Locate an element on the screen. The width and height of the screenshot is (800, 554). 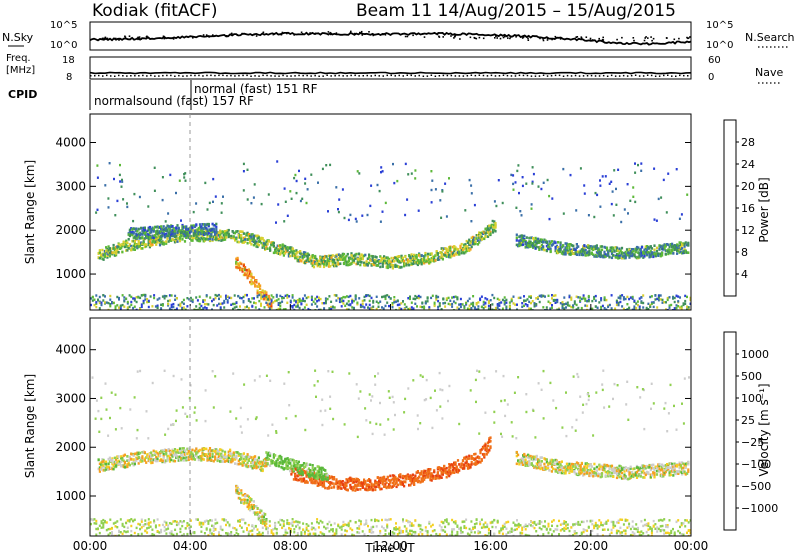
beam-date-title: Beam 11 14/Aug/2015 – 15/Aug/2015 is located at coordinates (516, 11).